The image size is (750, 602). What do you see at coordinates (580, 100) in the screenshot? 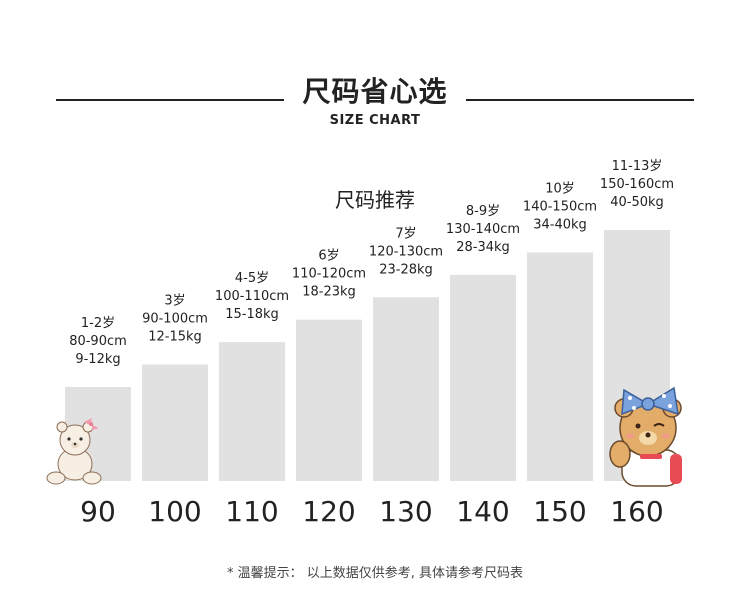
I see `title-rule-right` at bounding box center [580, 100].